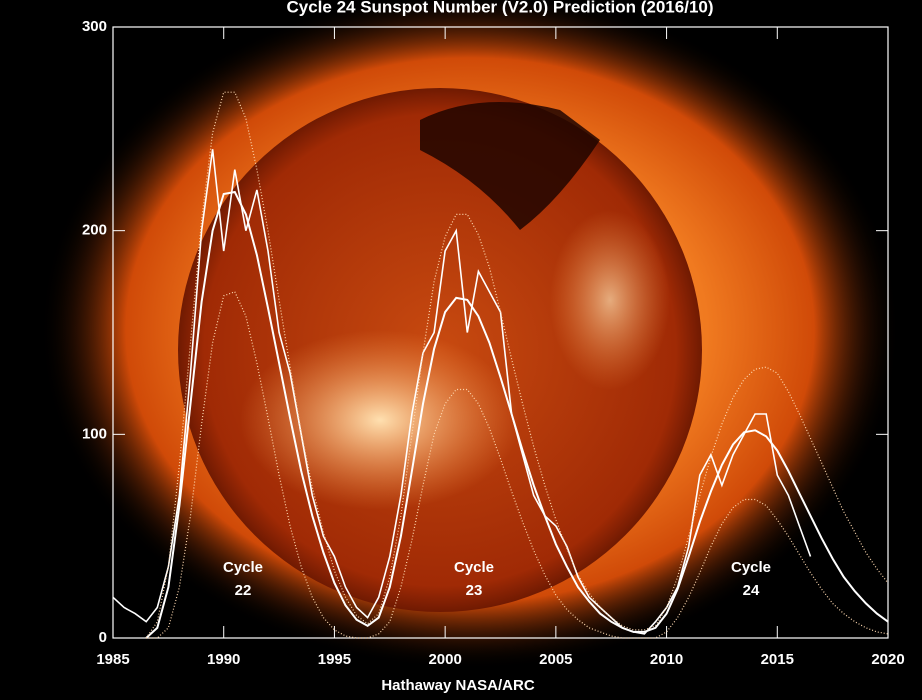  What do you see at coordinates (458, 685) in the screenshot?
I see `credit: Hathaway NASA/ARC` at bounding box center [458, 685].